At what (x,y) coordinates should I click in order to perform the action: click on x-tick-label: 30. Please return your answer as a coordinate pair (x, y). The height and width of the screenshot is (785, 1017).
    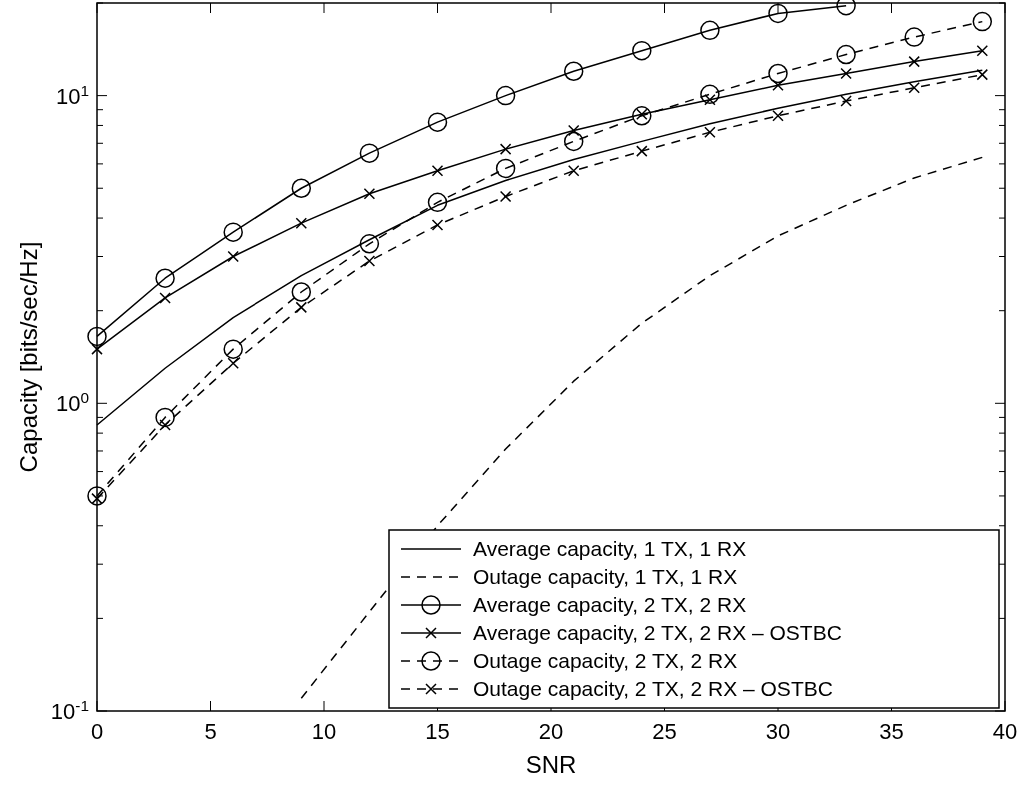
    Looking at the image, I should click on (778, 731).